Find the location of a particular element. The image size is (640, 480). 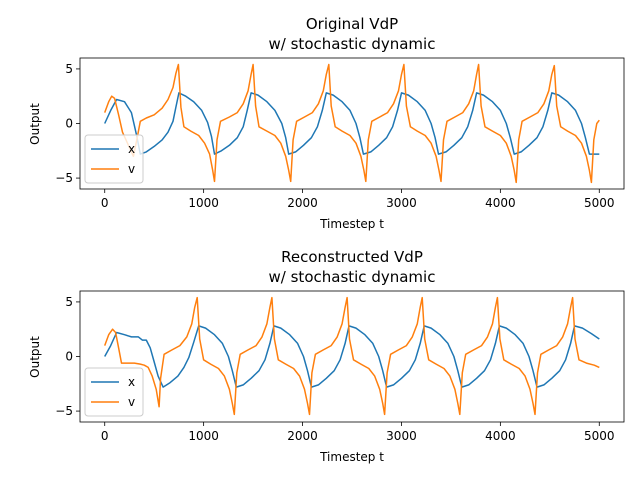

chart-title-line-1: Reconstructed VdP is located at coordinates (352, 257).